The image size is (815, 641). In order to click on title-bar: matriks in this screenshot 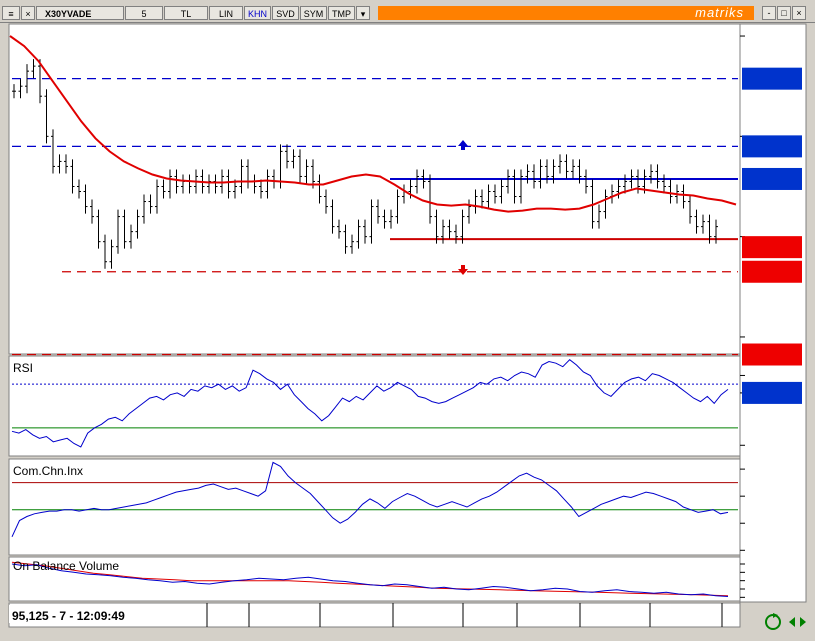, I will do `click(566, 12)`.